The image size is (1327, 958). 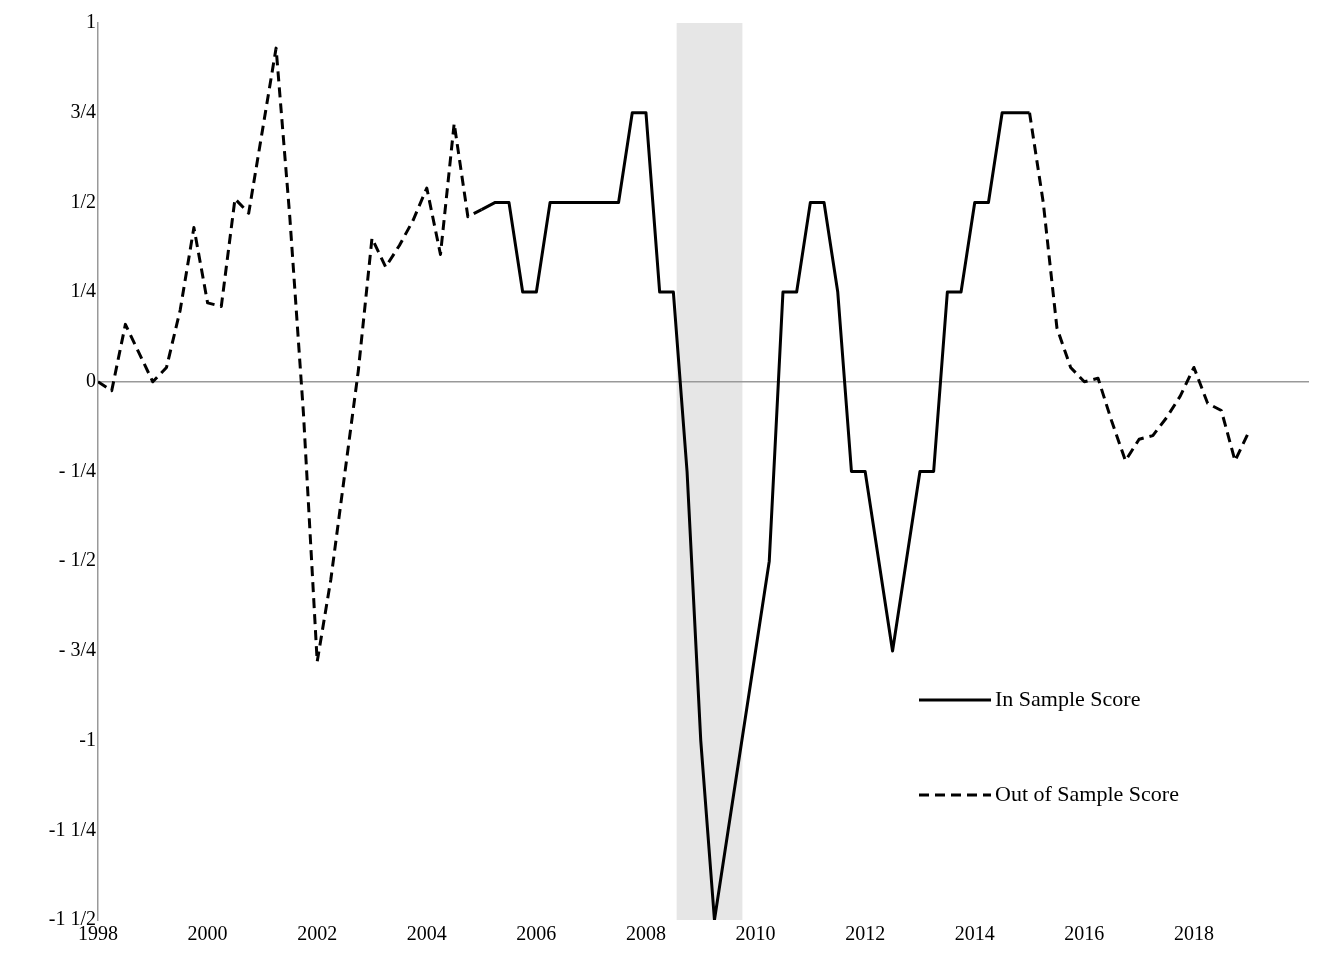 What do you see at coordinates (77, 559) in the screenshot?
I see `y-tick-label: - 1/2` at bounding box center [77, 559].